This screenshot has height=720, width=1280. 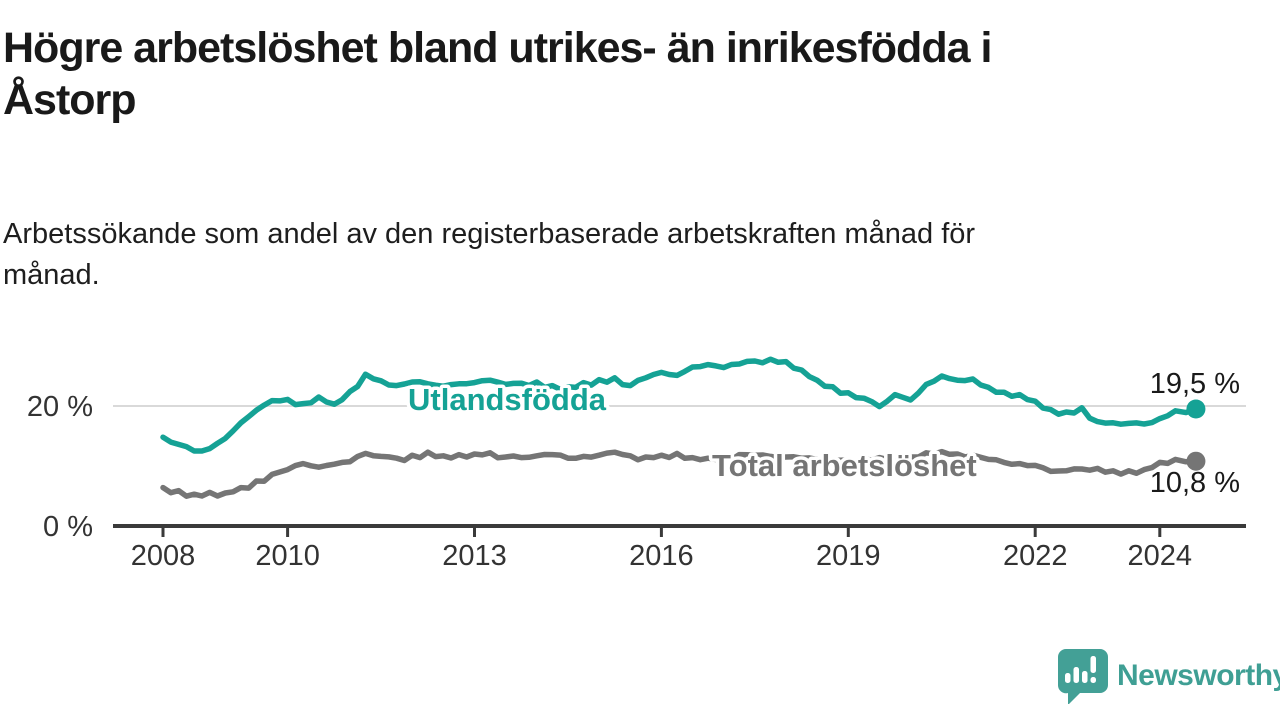 What do you see at coordinates (1196, 461) in the screenshot?
I see `series-endpoint-dot-total` at bounding box center [1196, 461].